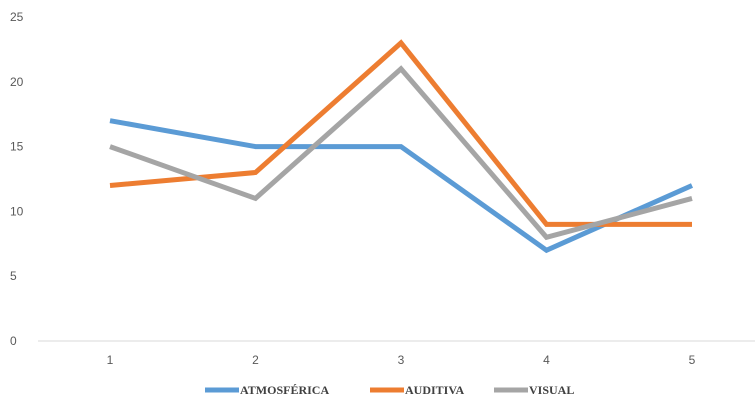 Image resolution: width=755 pixels, height=400 pixels. Describe the element at coordinates (17, 147) in the screenshot. I see `y-tick-label: 15` at that location.